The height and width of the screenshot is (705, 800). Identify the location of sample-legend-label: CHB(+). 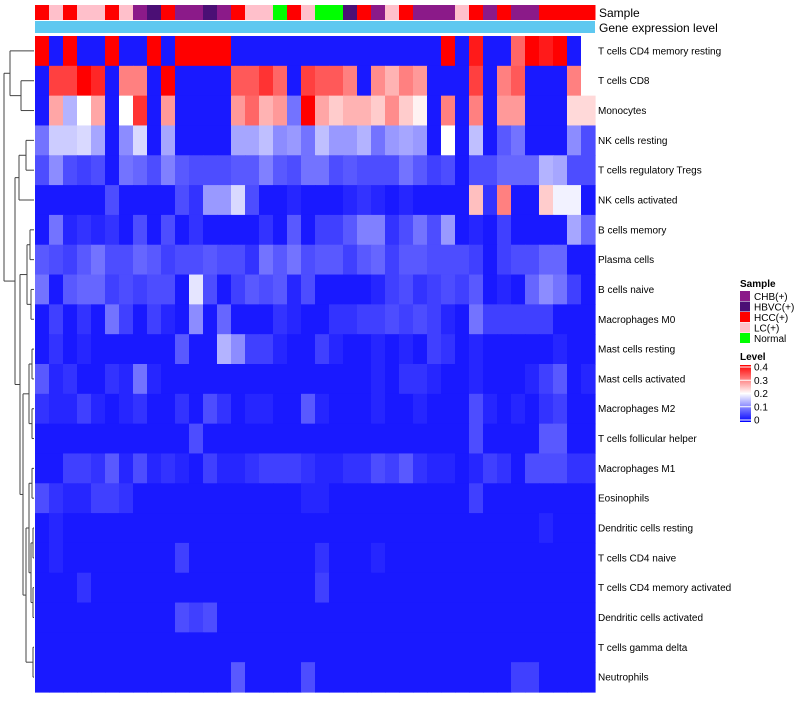
(771, 297).